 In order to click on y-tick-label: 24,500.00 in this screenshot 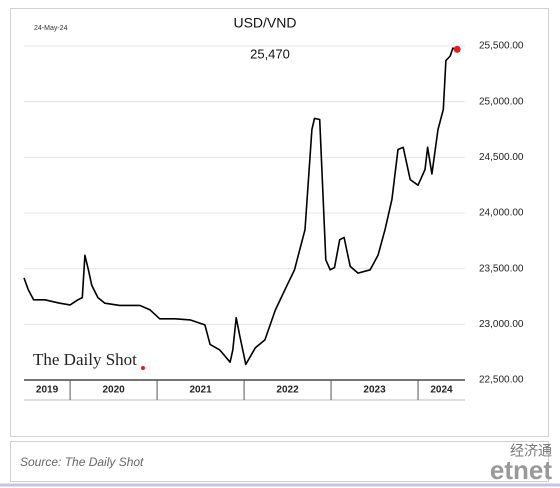, I will do `click(501, 157)`.